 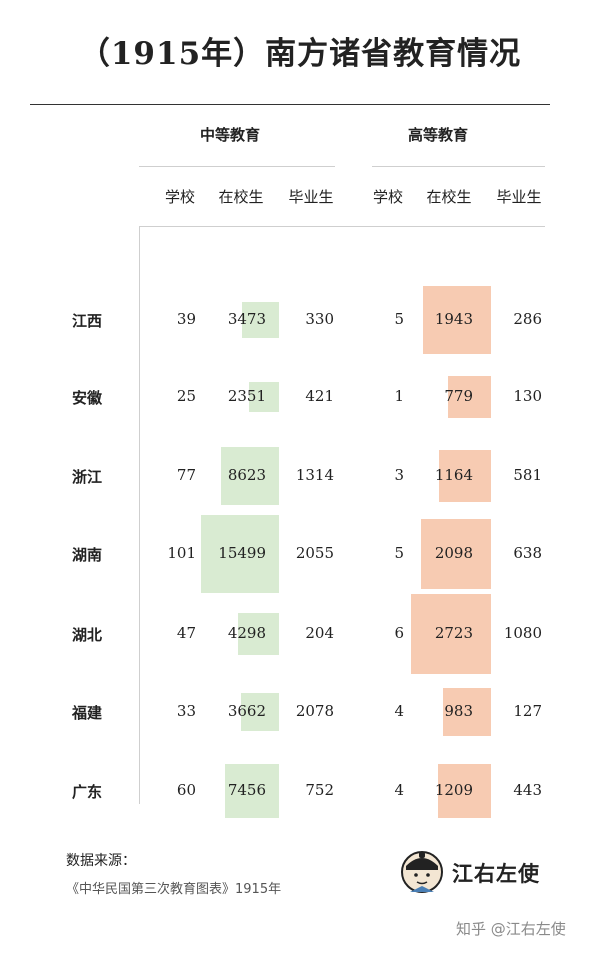 I want to click on col-header-hi-schools: 学校, so click(x=387, y=197).